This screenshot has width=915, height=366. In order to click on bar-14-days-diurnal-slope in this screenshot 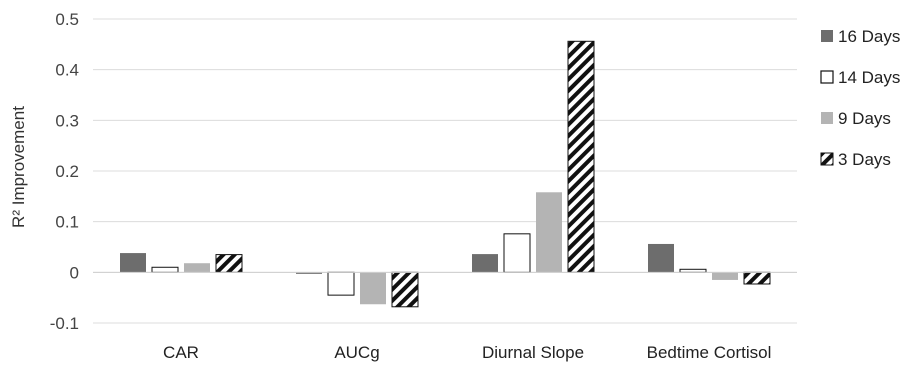, I will do `click(517, 253)`.